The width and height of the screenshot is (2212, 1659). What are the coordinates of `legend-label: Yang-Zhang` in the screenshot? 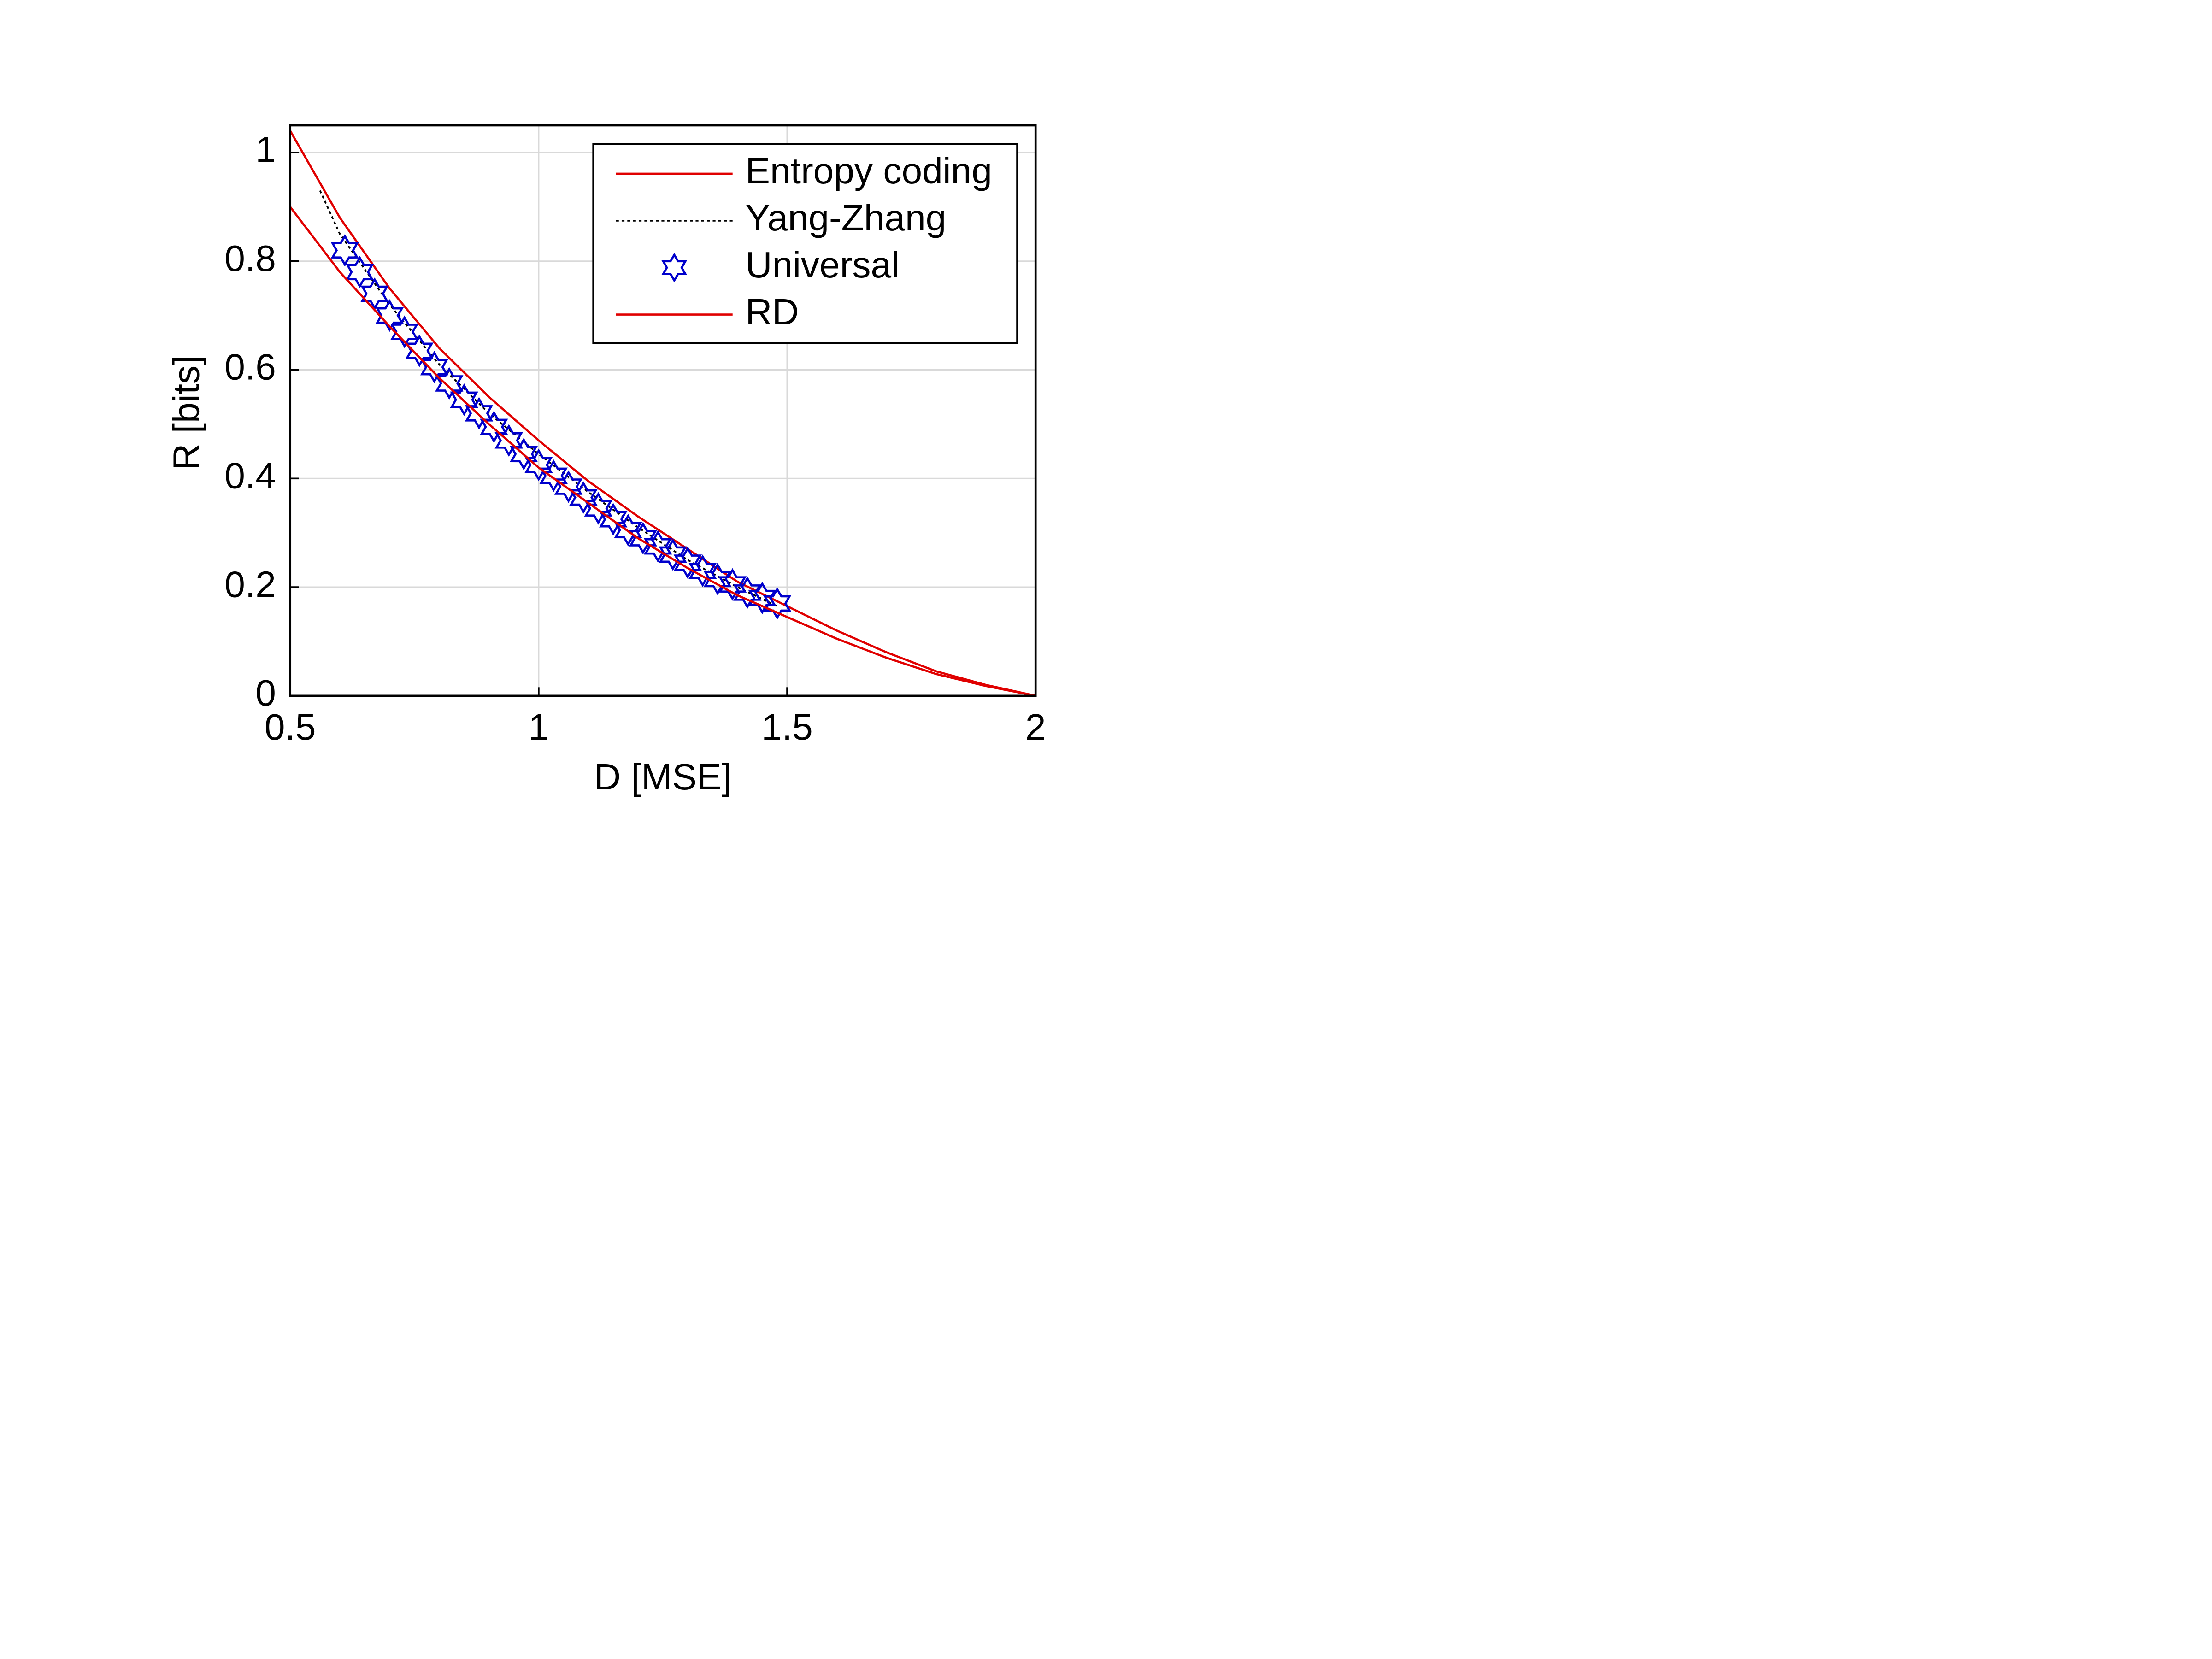 It's located at (845, 218).